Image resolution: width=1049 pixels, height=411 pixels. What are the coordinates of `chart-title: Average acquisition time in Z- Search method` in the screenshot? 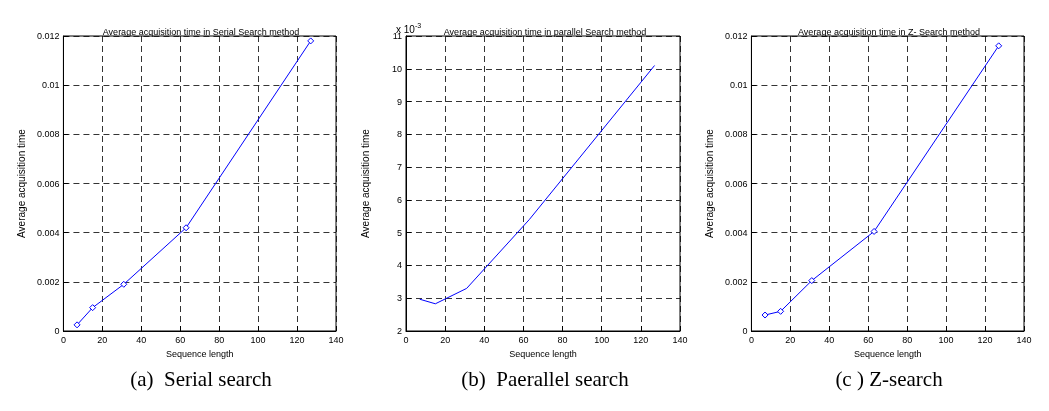 It's located at (889, 31).